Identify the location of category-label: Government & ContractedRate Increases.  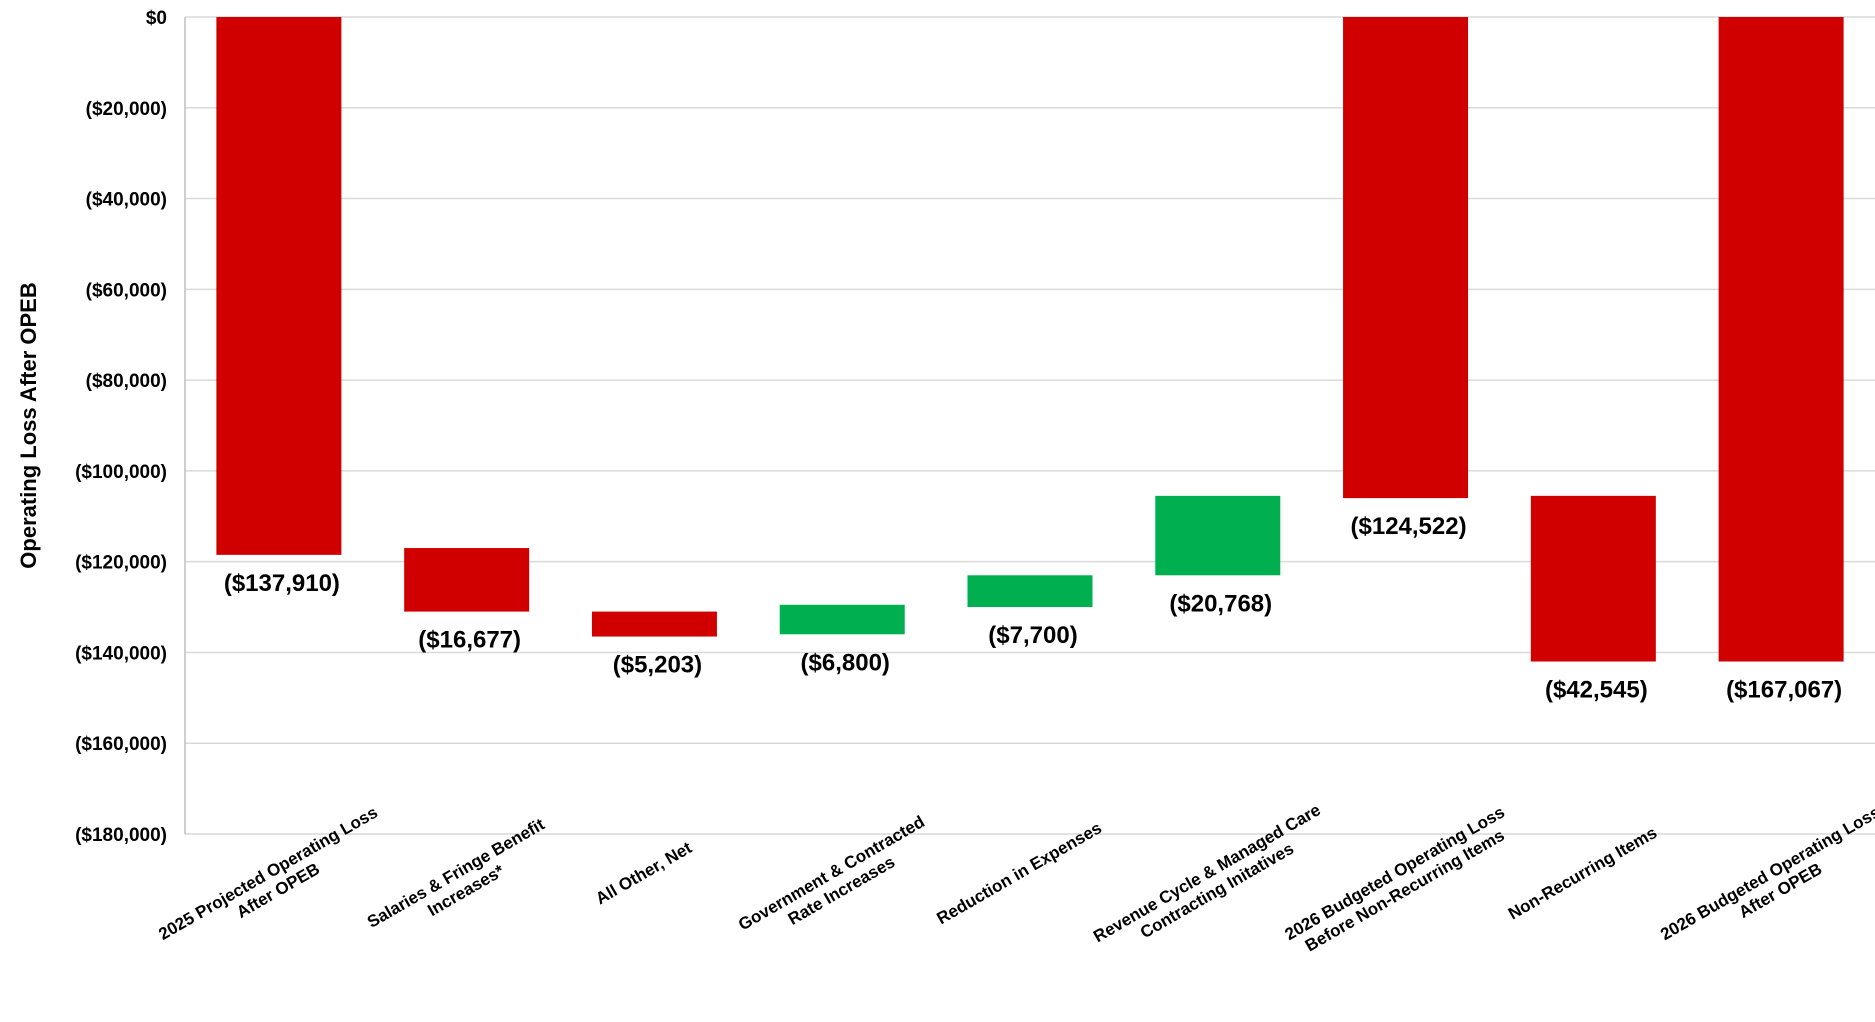
(836, 882).